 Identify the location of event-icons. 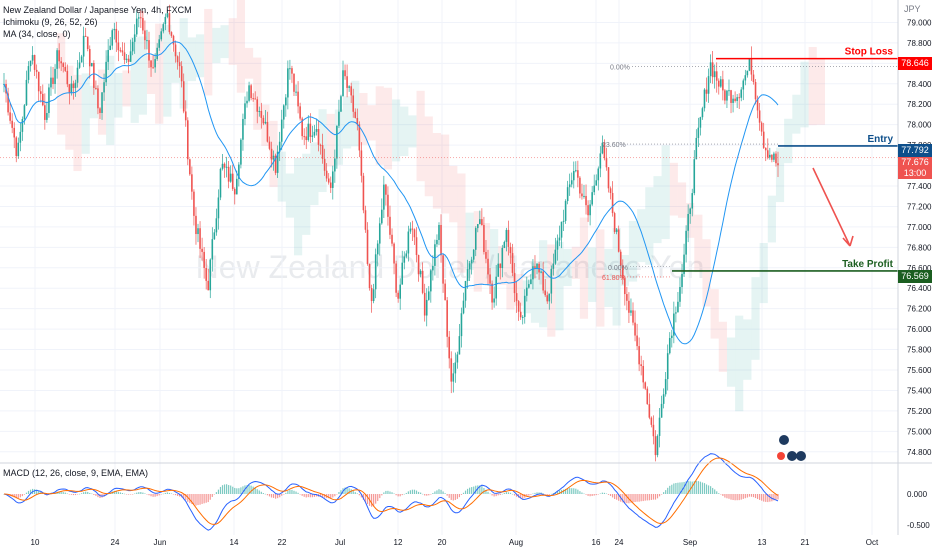
(791, 448).